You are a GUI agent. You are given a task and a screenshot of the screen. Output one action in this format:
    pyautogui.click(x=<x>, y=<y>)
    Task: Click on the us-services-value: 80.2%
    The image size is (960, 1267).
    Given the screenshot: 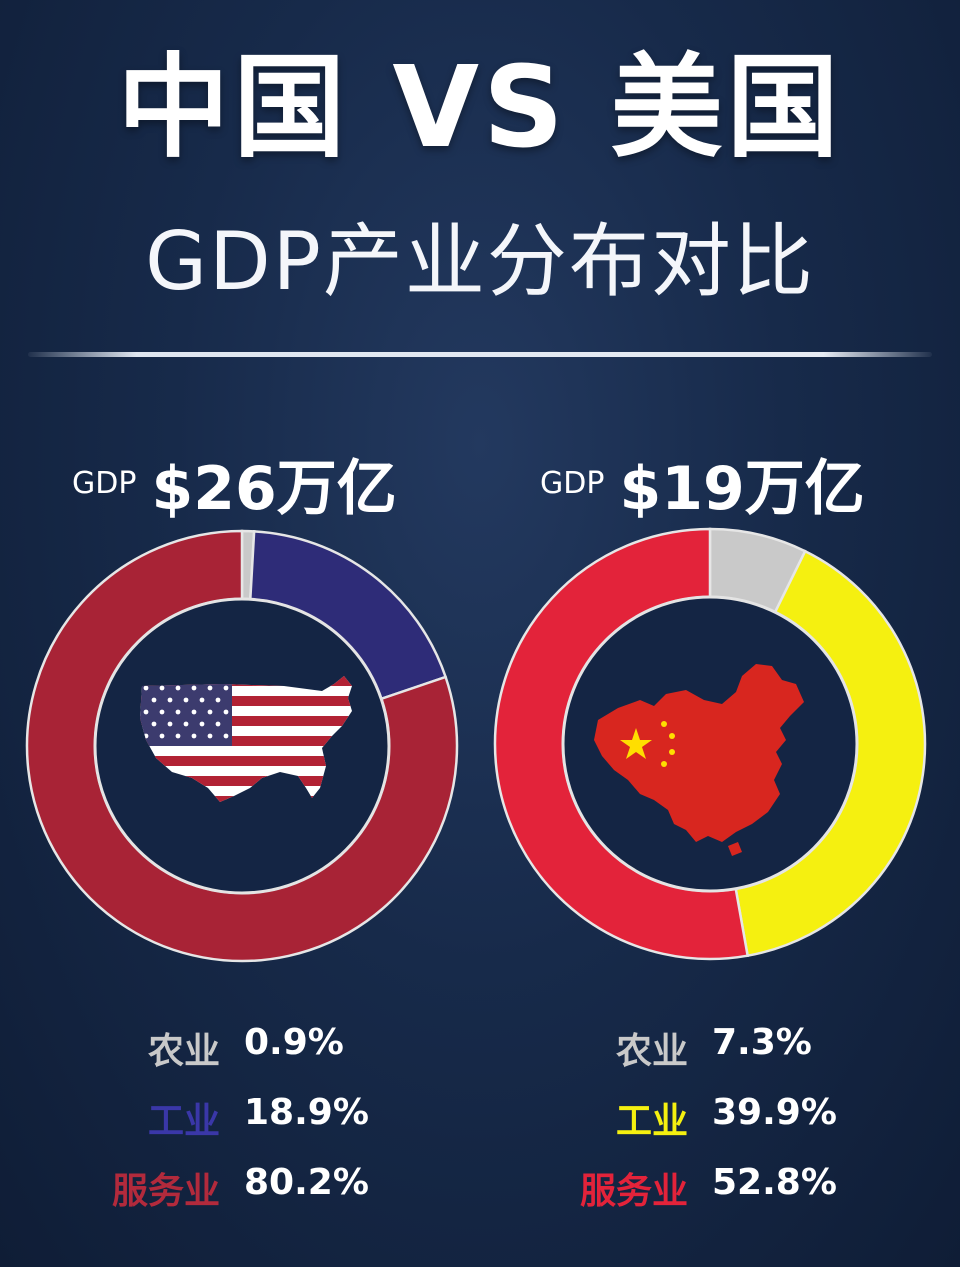 What is the action you would take?
    pyautogui.click(x=306, y=1182)
    